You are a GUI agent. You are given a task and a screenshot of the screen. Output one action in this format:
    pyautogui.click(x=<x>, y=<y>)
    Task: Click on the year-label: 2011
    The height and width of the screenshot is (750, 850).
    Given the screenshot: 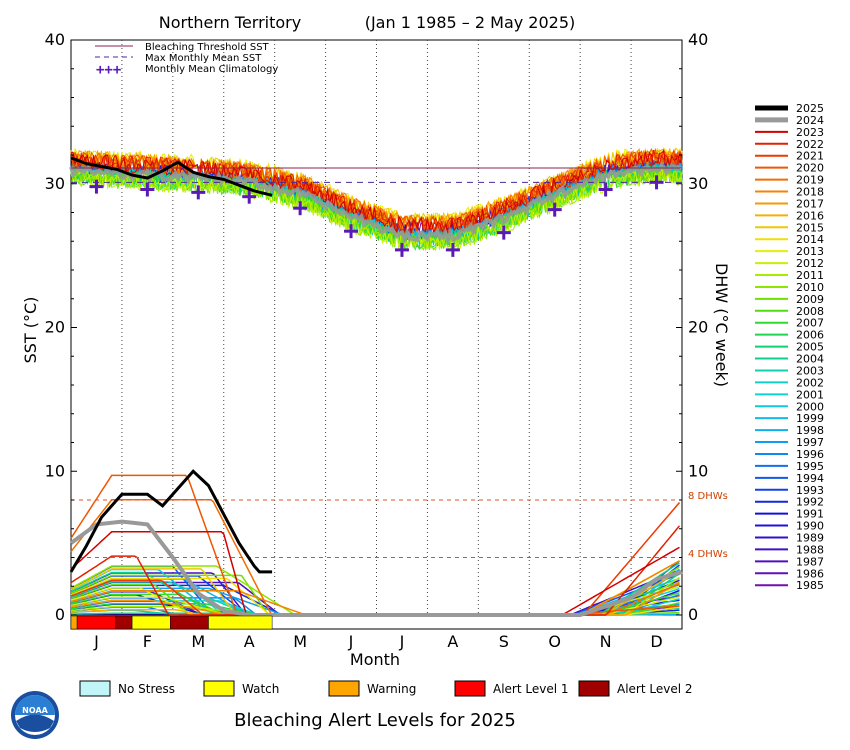 What is the action you would take?
    pyautogui.click(x=810, y=275)
    